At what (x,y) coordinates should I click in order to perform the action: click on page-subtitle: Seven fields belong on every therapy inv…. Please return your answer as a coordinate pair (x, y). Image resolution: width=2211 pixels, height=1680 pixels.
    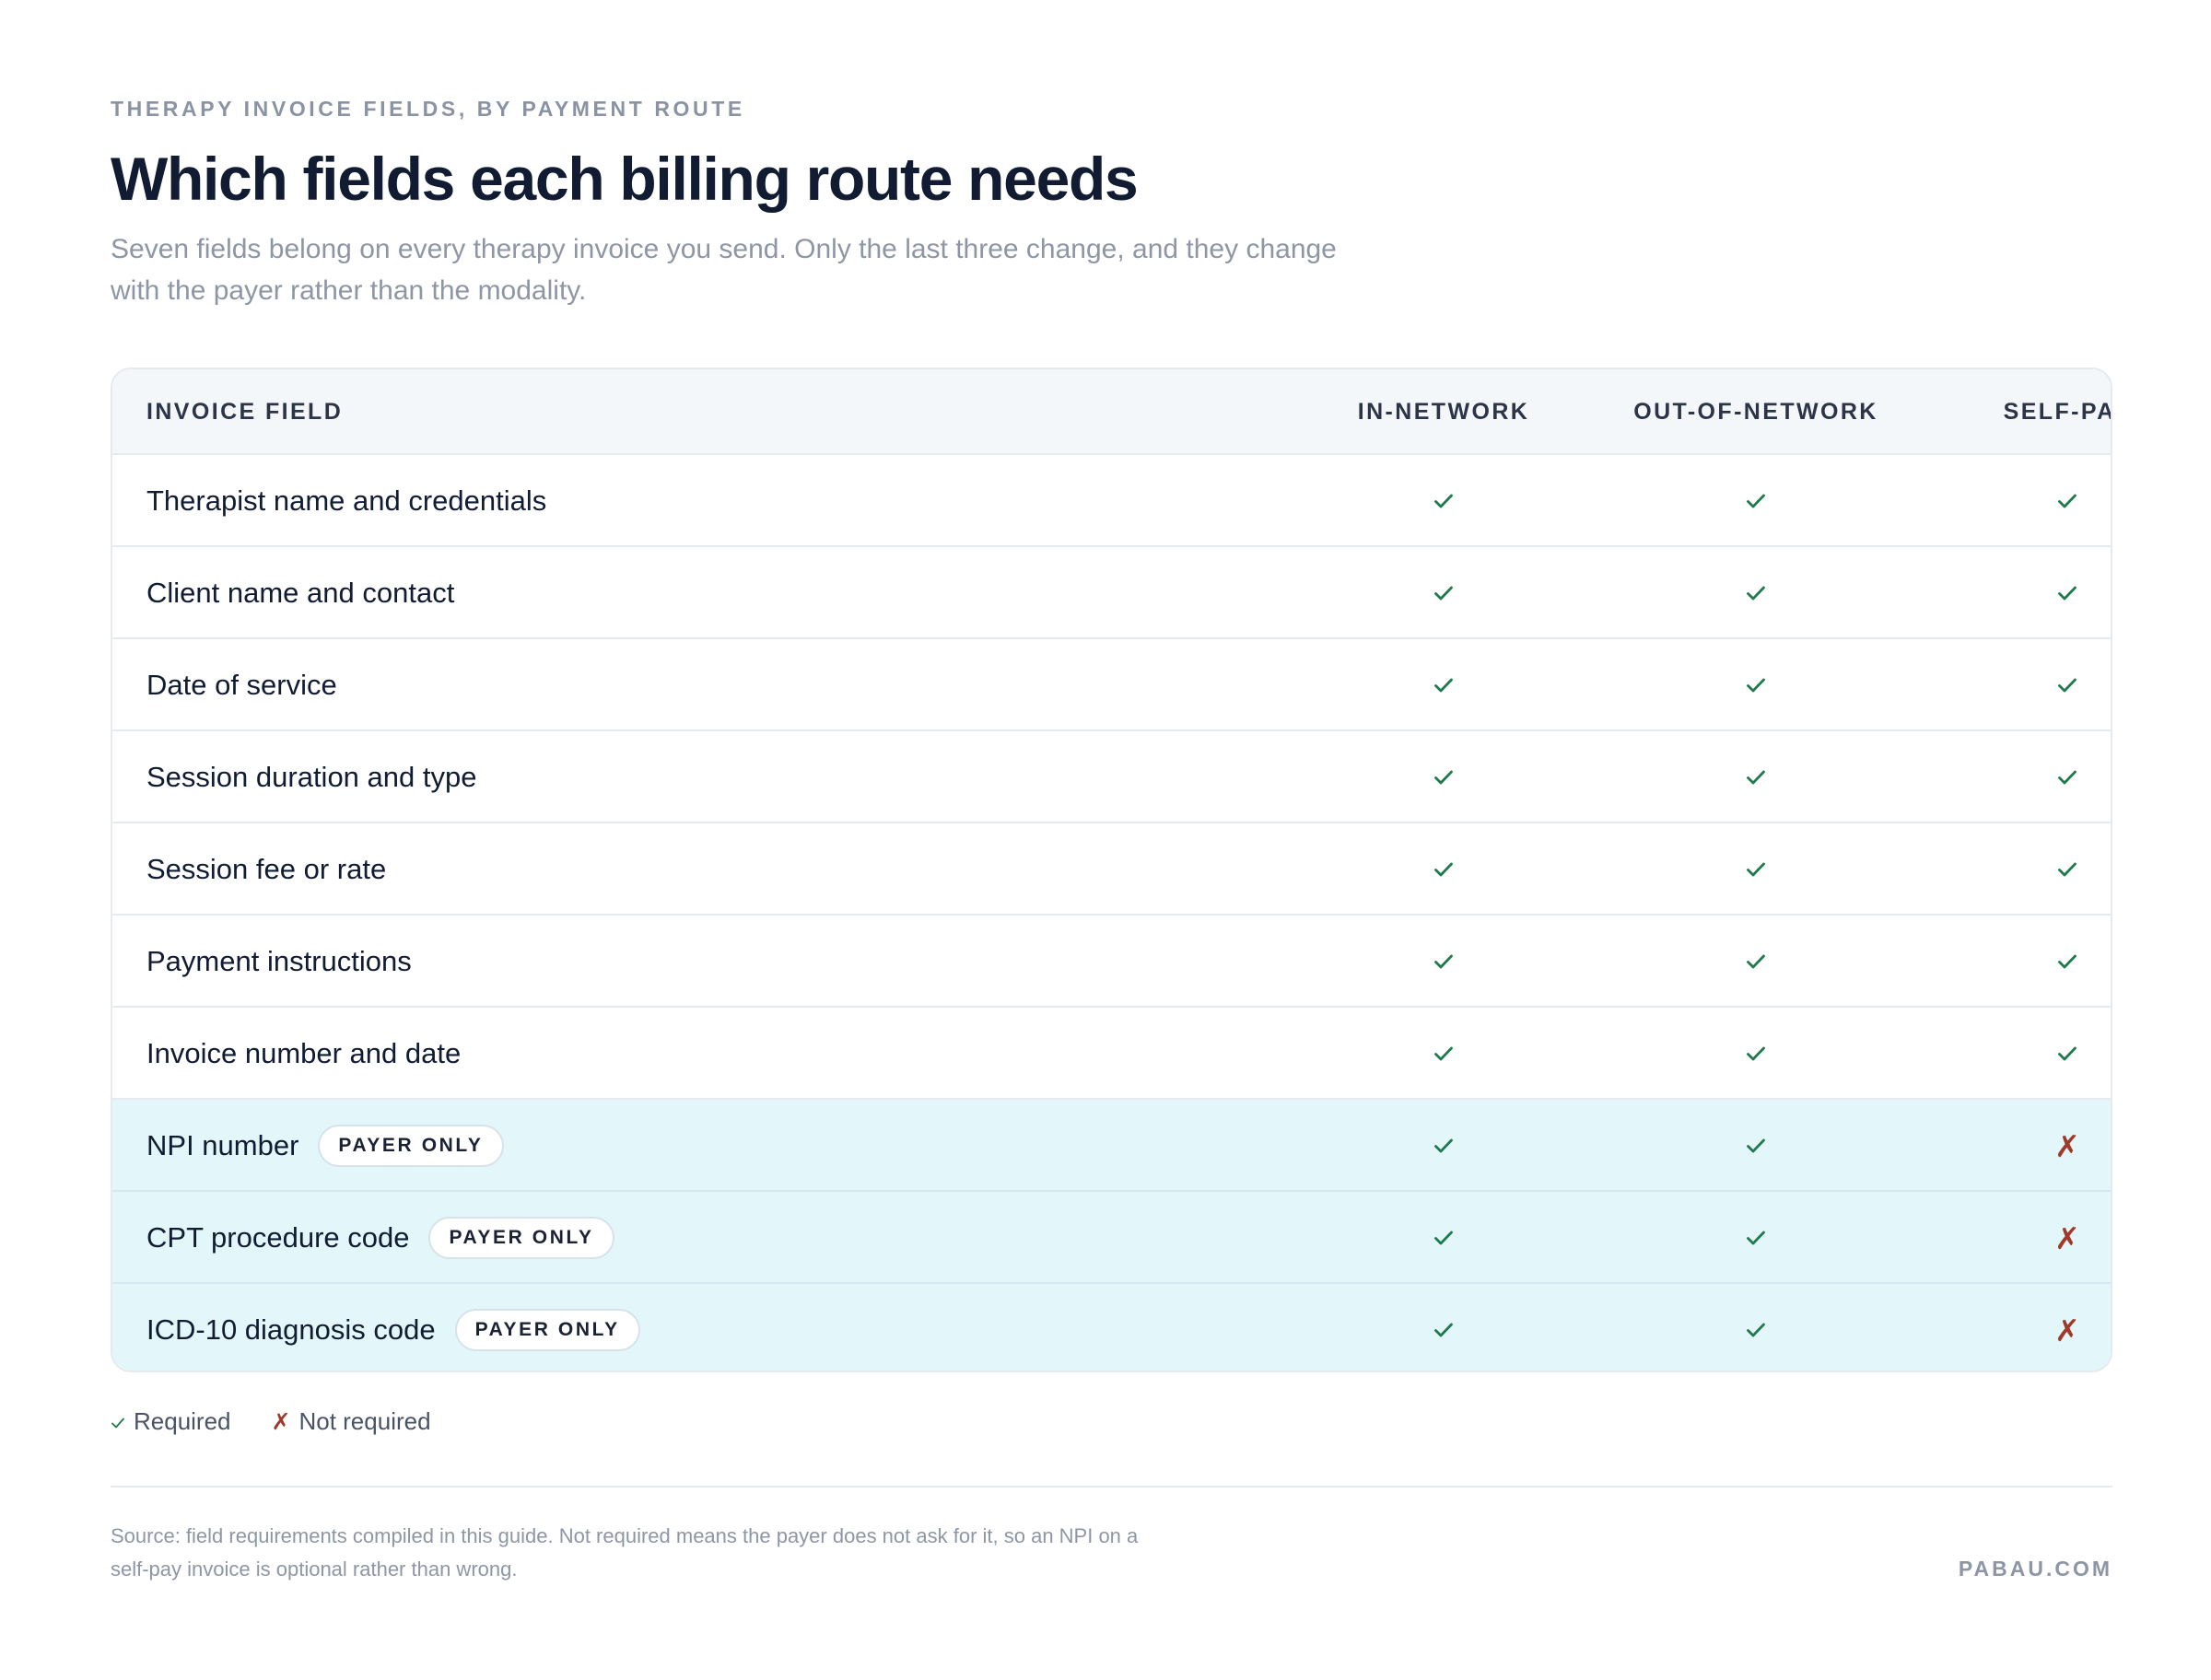
    Looking at the image, I should click on (724, 270).